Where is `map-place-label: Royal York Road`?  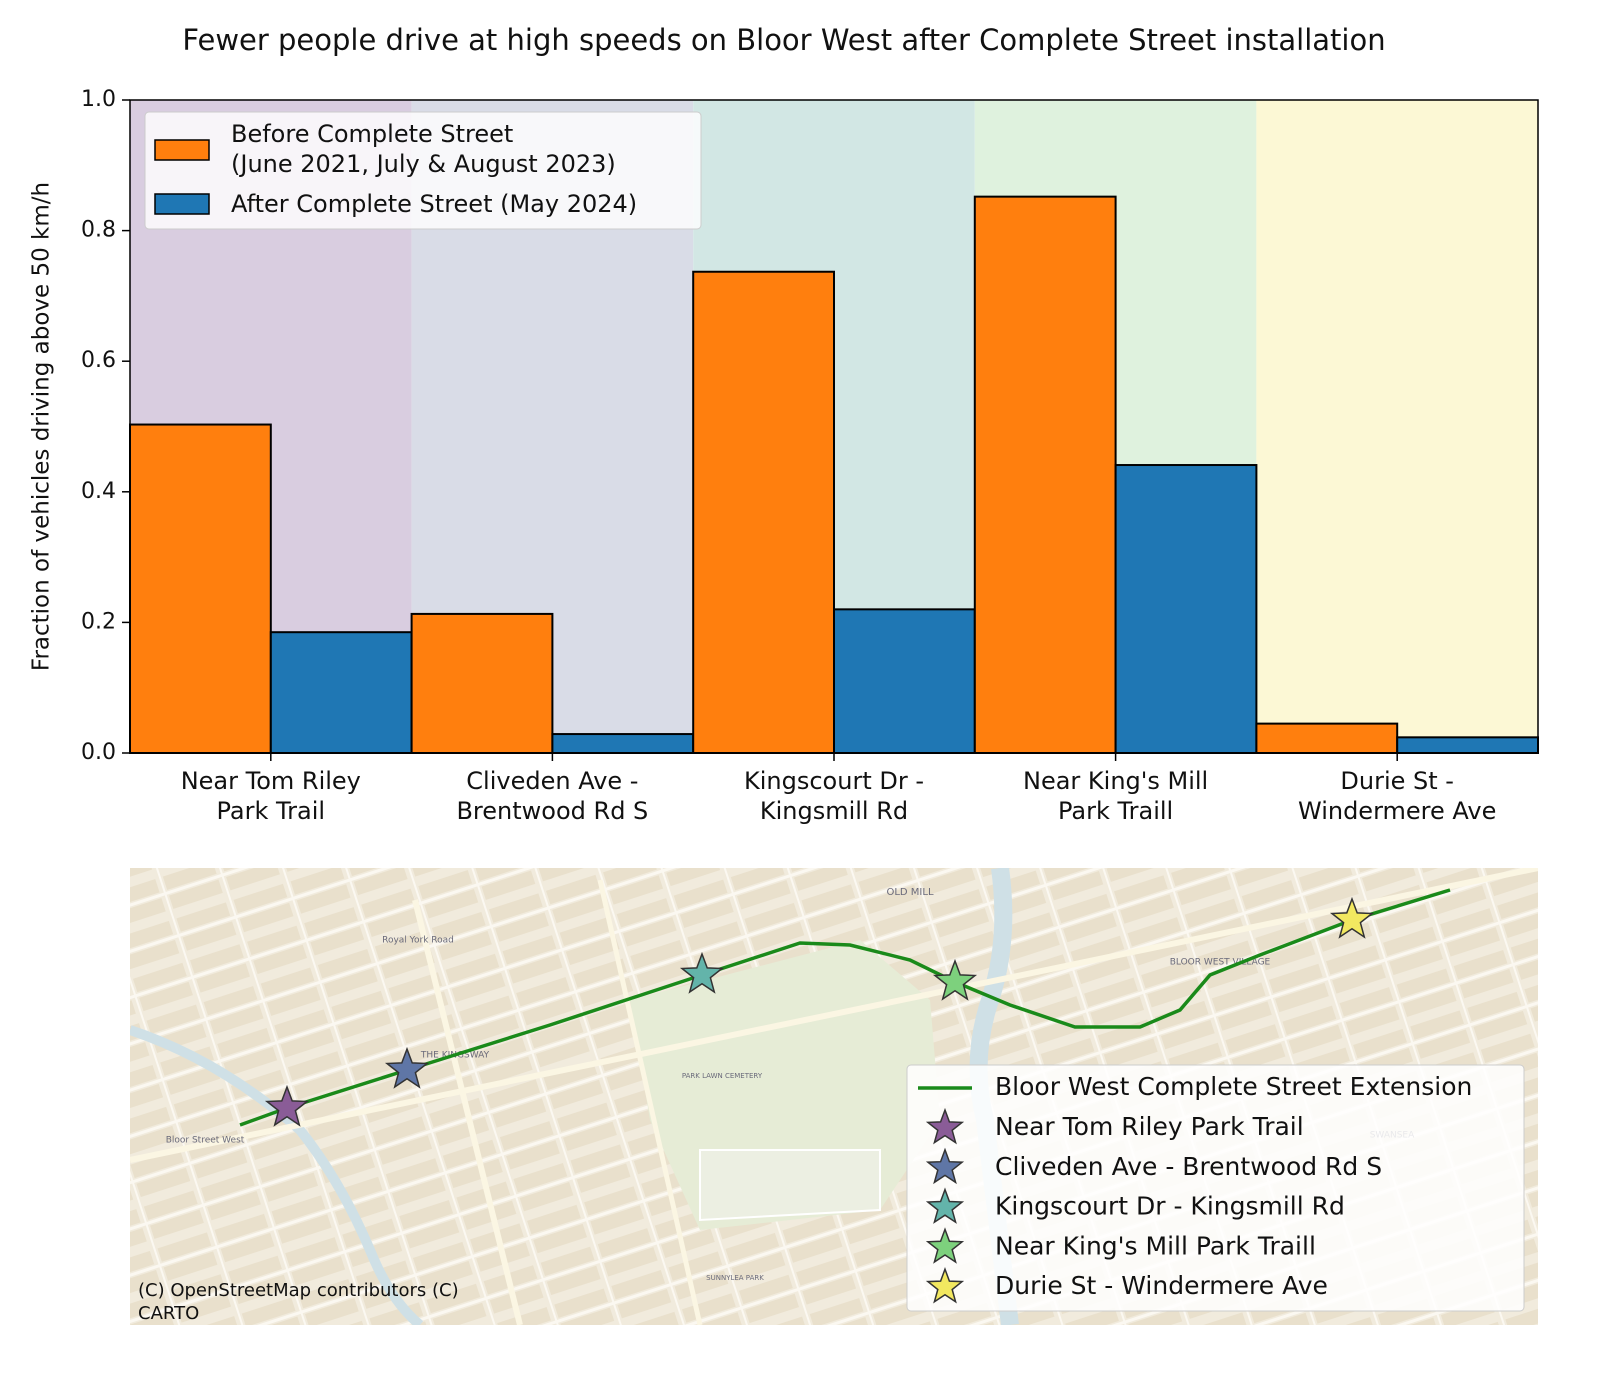
map-place-label: Royal York Road is located at coordinates (418, 941).